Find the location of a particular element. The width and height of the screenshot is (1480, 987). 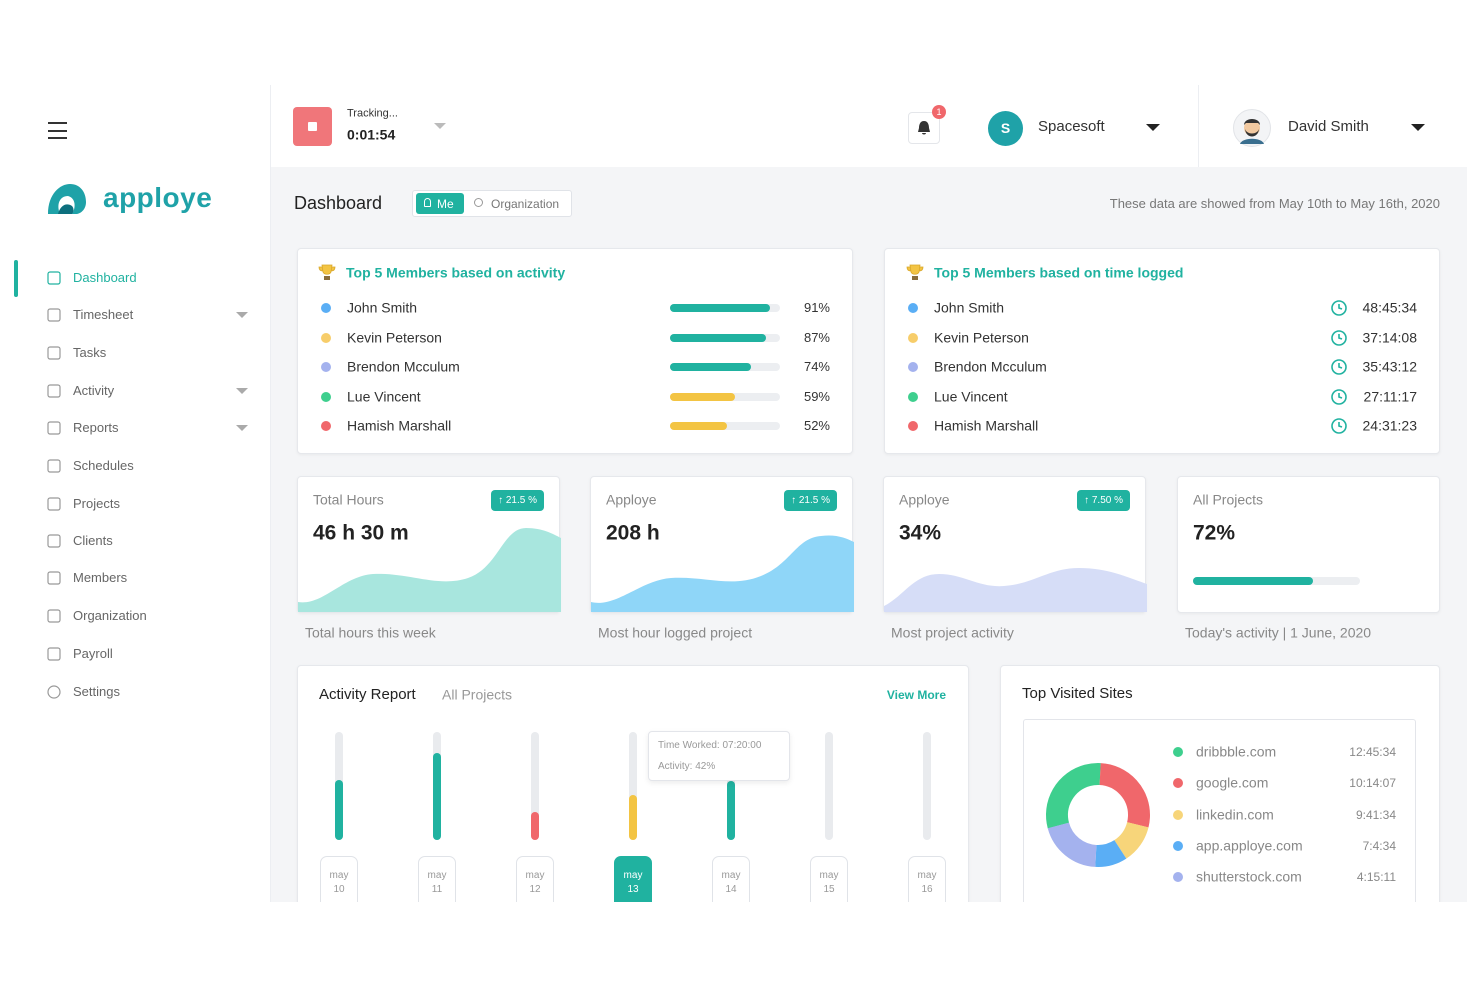

menu-item: Projects is located at coordinates (96, 504).